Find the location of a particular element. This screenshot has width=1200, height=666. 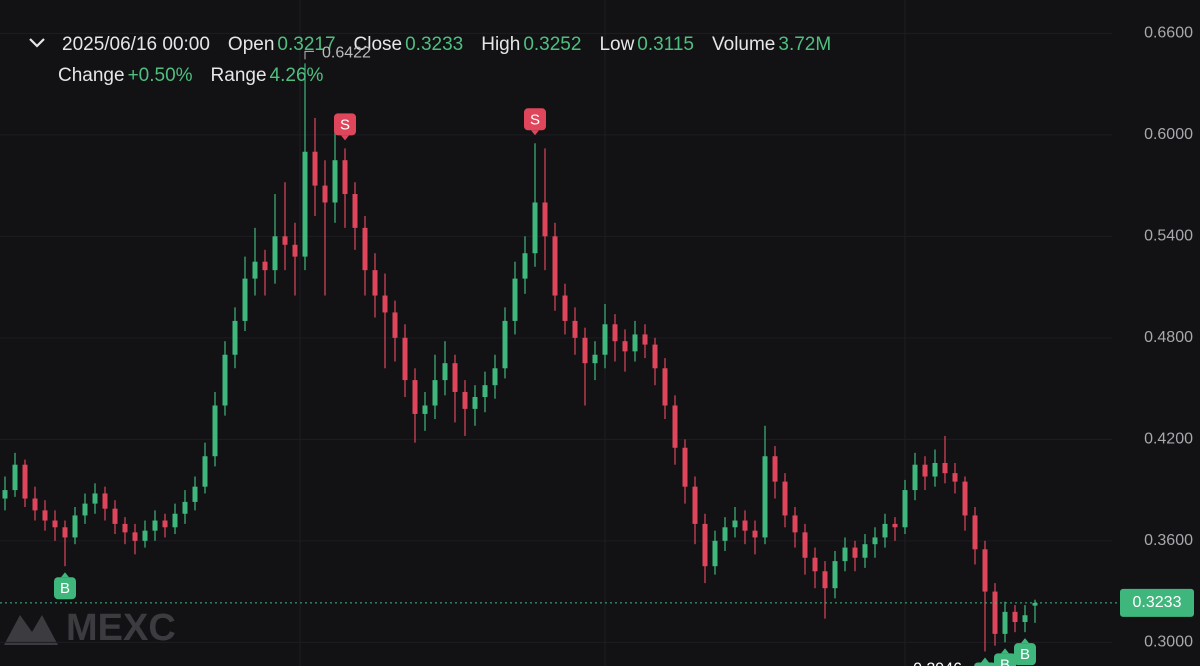

y-tick-label: 0.4800 is located at coordinates (1168, 337).